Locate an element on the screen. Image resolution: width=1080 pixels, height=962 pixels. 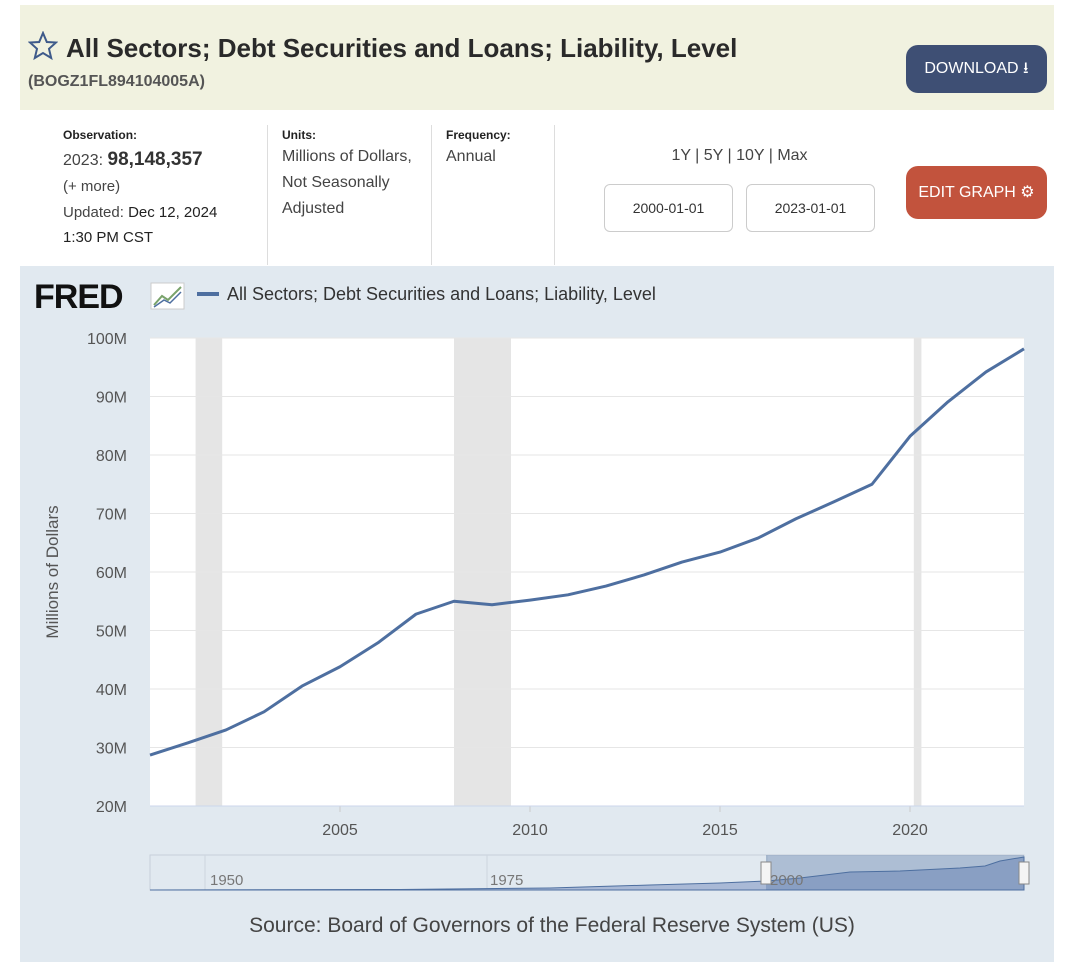
observation-value: 98,148,357 is located at coordinates (155, 159).